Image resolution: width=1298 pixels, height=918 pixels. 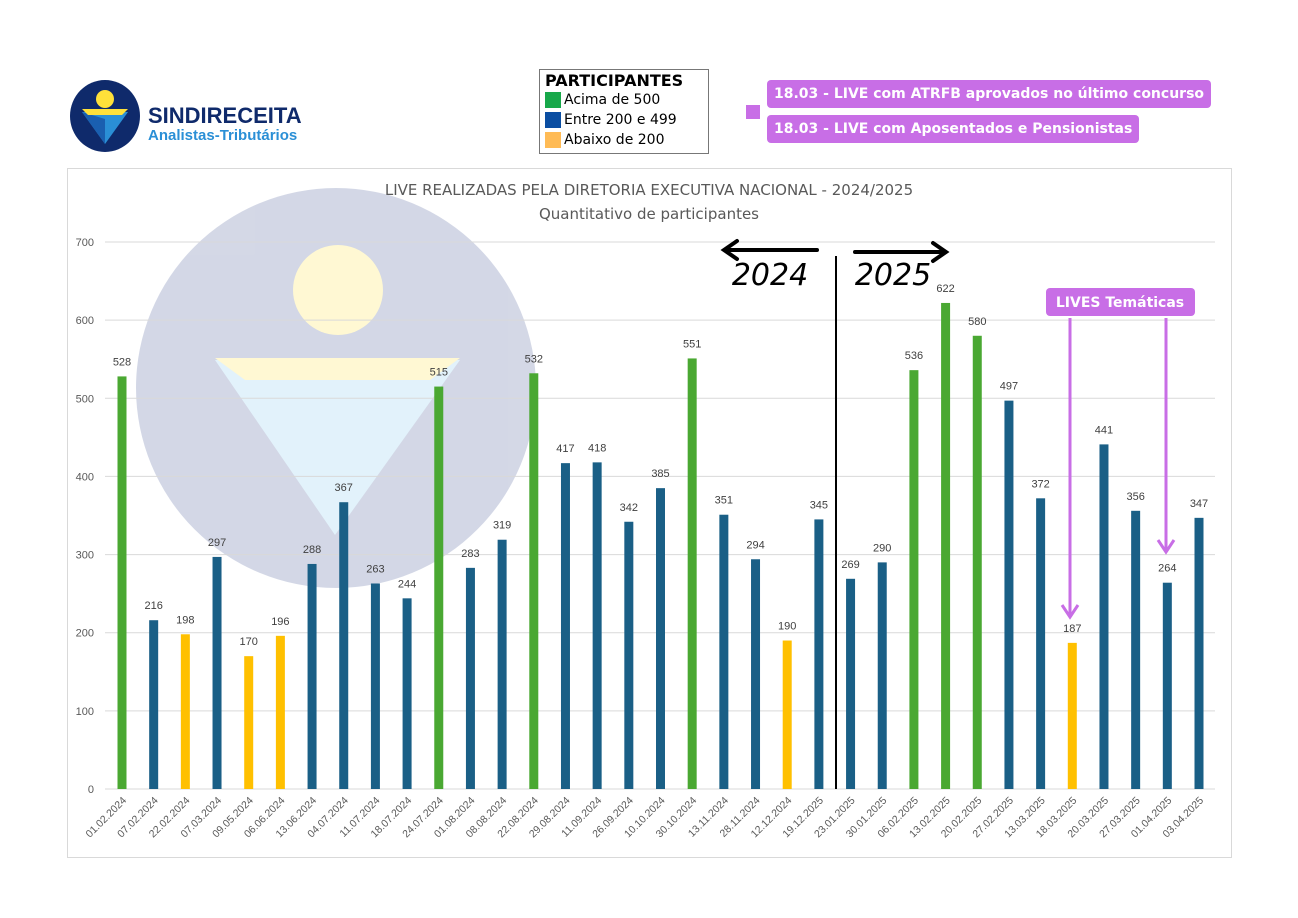 I want to click on arrow-left-icon, so click(x=769, y=250).